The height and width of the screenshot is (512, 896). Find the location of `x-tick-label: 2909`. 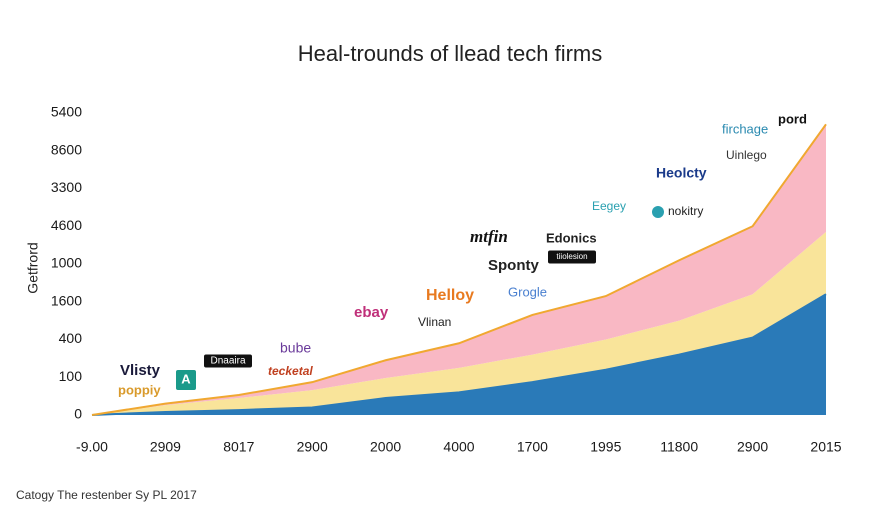

x-tick-label: 2909 is located at coordinates (165, 447).